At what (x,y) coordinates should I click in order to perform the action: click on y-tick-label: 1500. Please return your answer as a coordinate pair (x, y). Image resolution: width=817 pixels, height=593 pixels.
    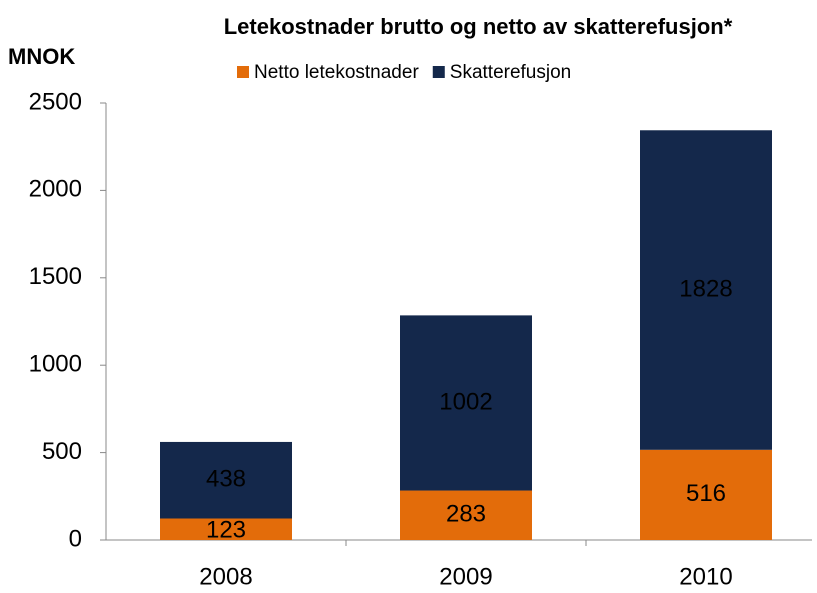
    Looking at the image, I should click on (55, 276).